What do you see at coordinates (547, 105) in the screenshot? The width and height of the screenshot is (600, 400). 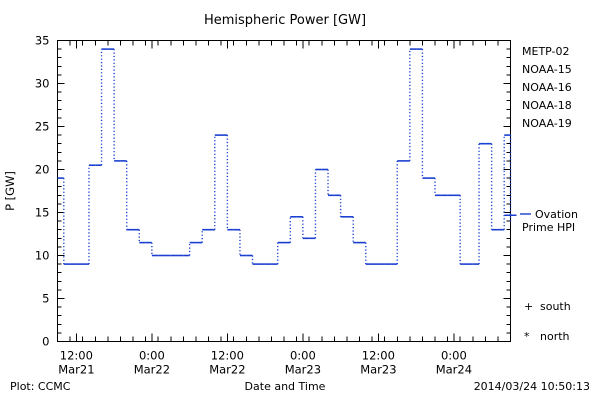 I see `legend-item-noaa-18: NOAA-18` at bounding box center [547, 105].